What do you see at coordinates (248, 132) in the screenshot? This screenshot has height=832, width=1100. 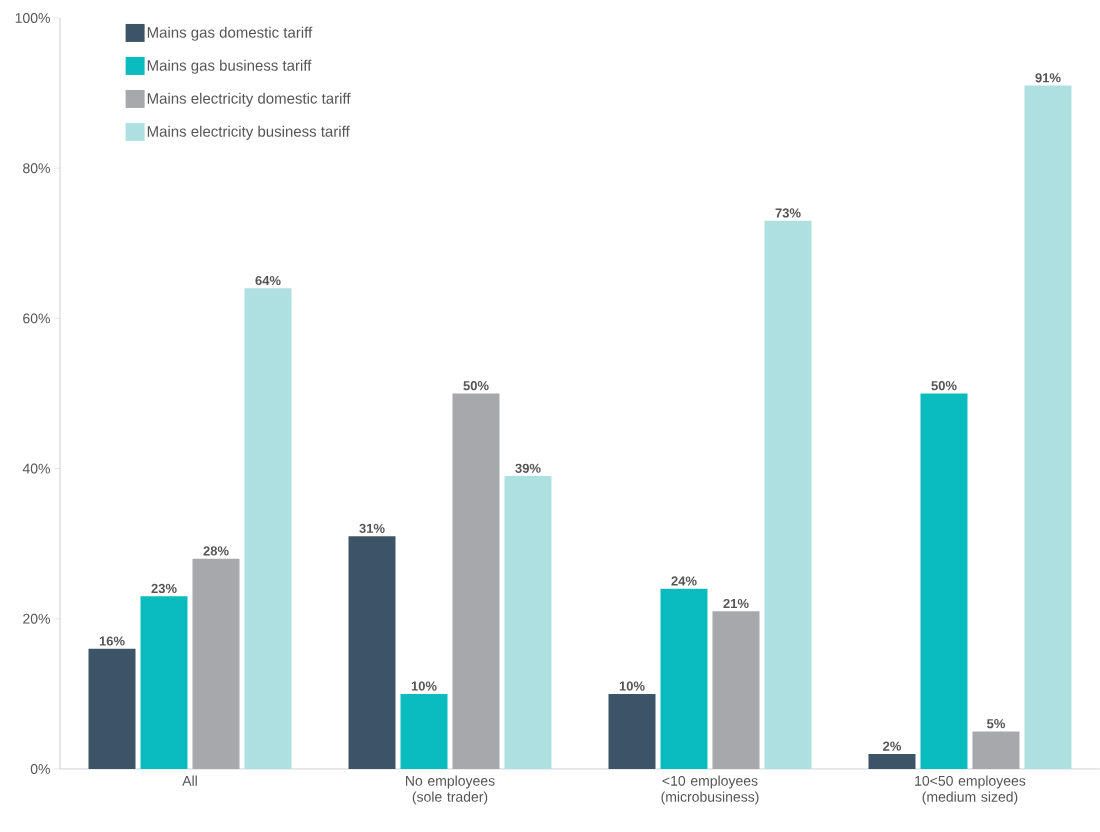 I see `legend-label: Mains electricity business tariff` at bounding box center [248, 132].